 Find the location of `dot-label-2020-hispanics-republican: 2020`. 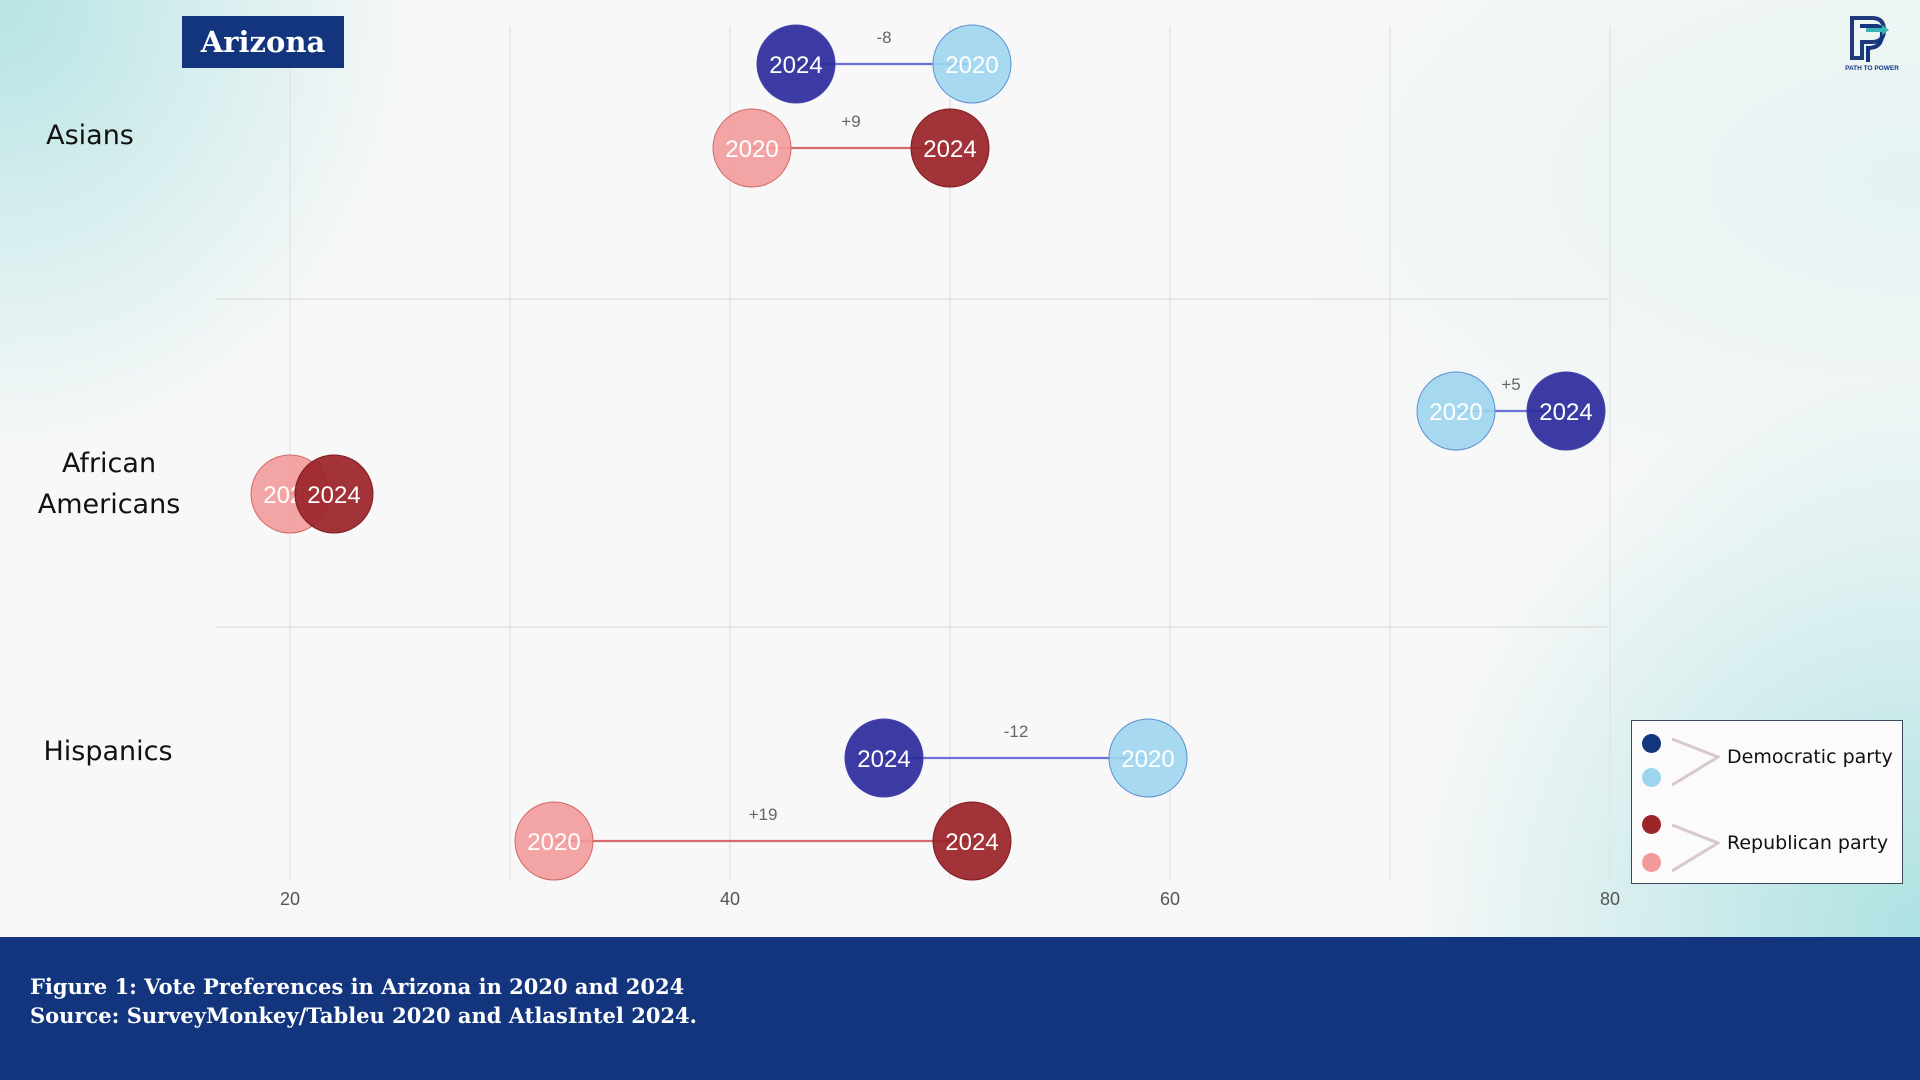

dot-label-2020-hispanics-republican: 2020 is located at coordinates (553, 842).